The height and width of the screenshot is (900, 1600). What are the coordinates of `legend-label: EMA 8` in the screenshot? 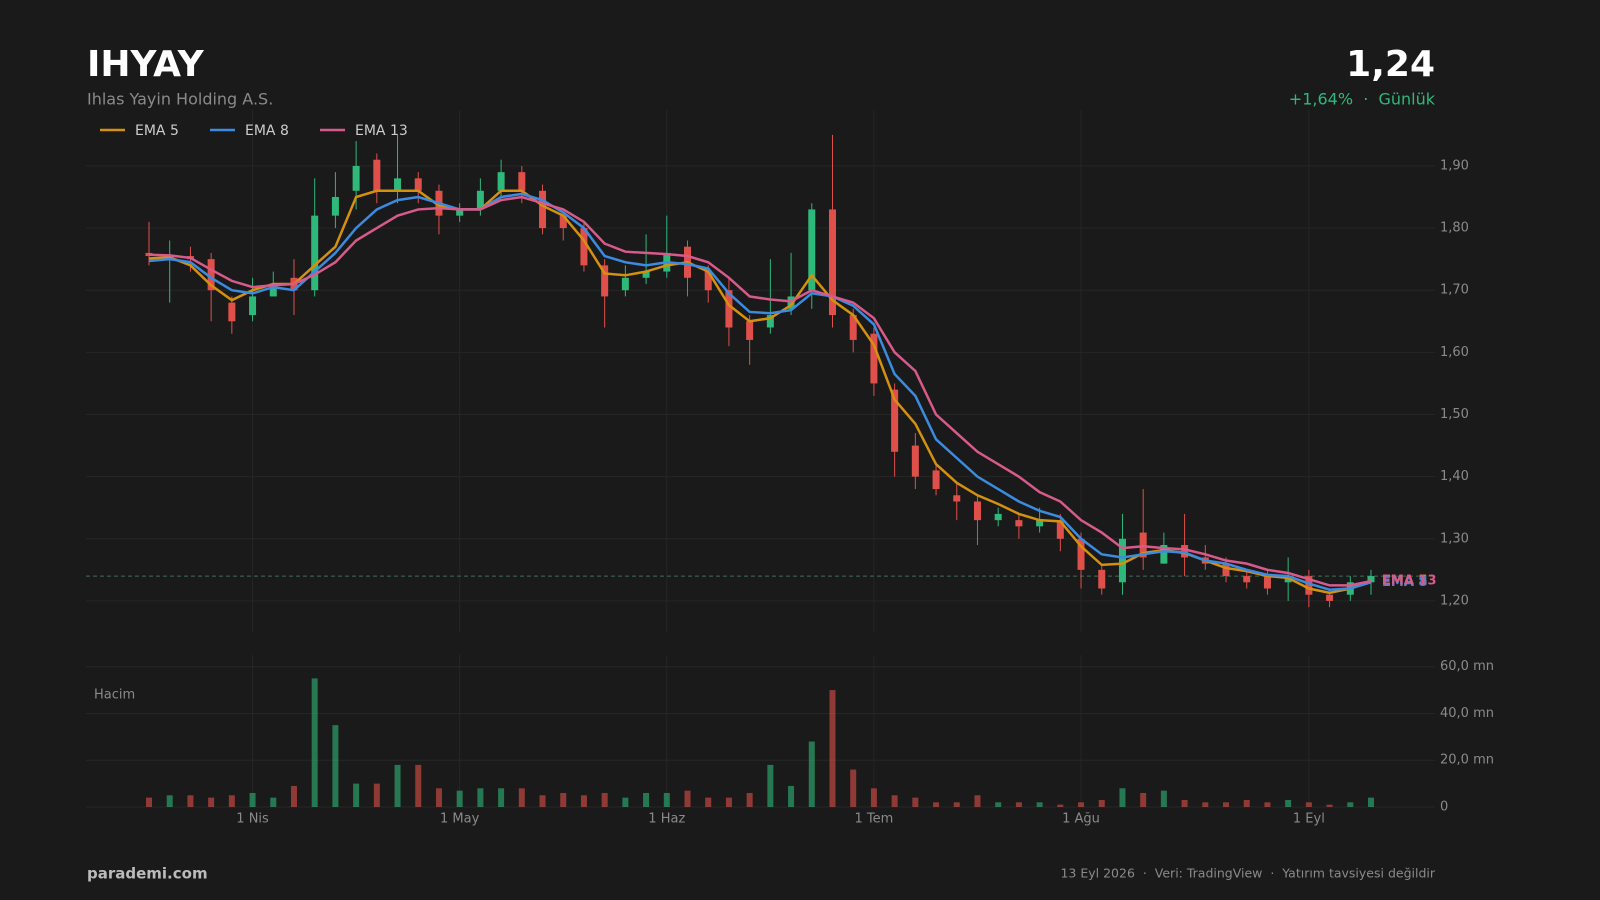 It's located at (267, 131).